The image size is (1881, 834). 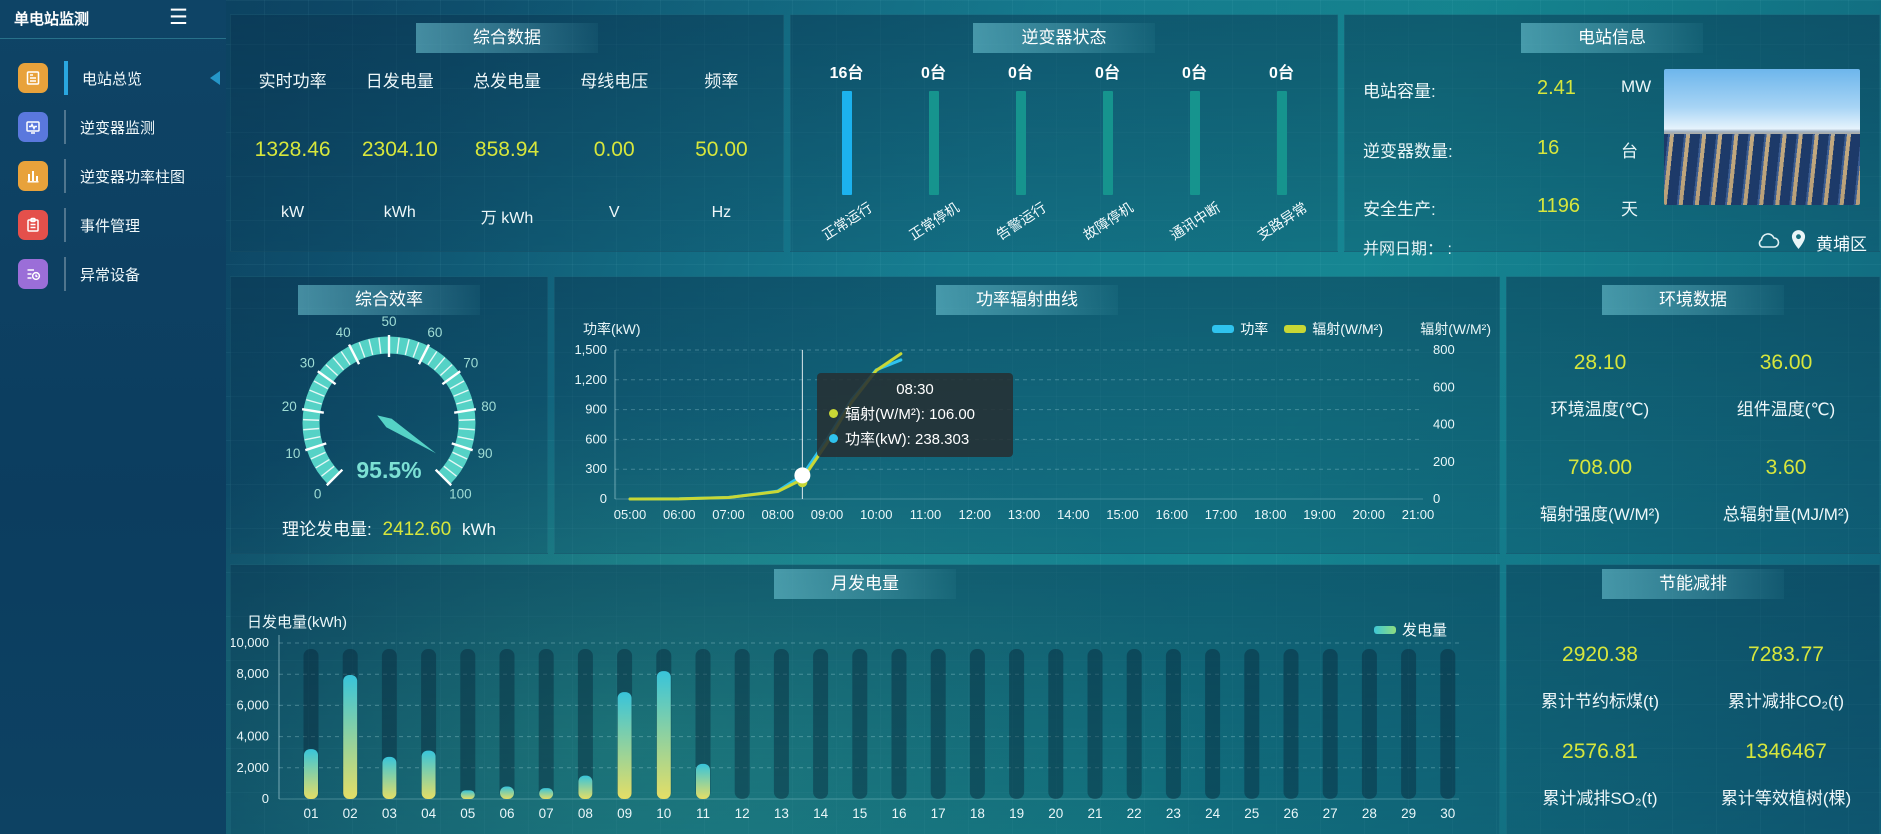 I want to click on efficiency-gauge: 0 10 20 30 40 50 60 70 80 90 100, so click(x=389, y=419).